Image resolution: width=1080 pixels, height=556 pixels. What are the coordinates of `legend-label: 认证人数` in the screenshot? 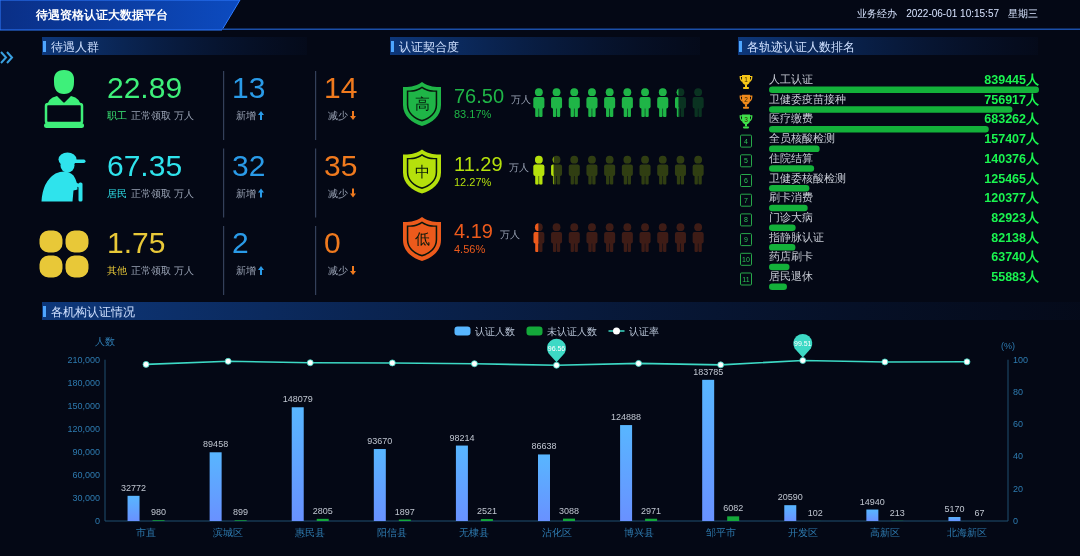 It's located at (494, 331).